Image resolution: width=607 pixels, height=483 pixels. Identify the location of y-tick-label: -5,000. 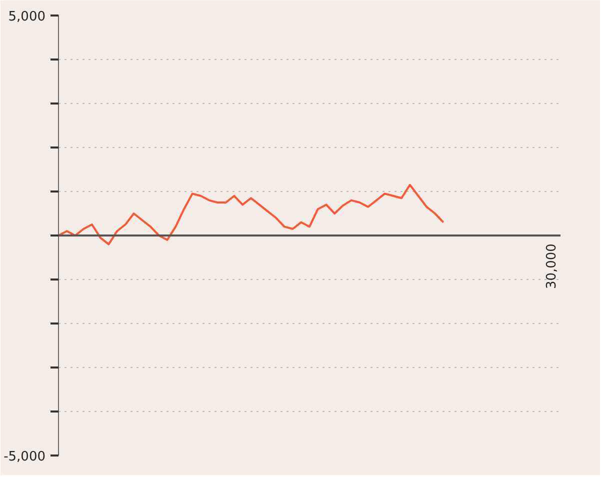
(25, 457).